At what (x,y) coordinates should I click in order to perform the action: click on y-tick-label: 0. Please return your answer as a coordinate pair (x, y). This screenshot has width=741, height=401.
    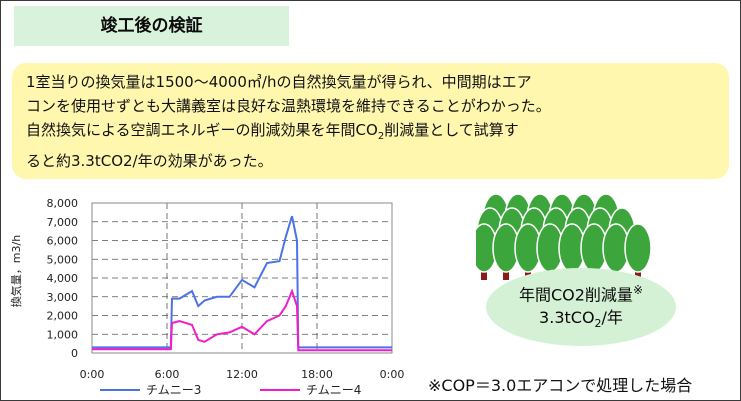
    Looking at the image, I should click on (74, 353).